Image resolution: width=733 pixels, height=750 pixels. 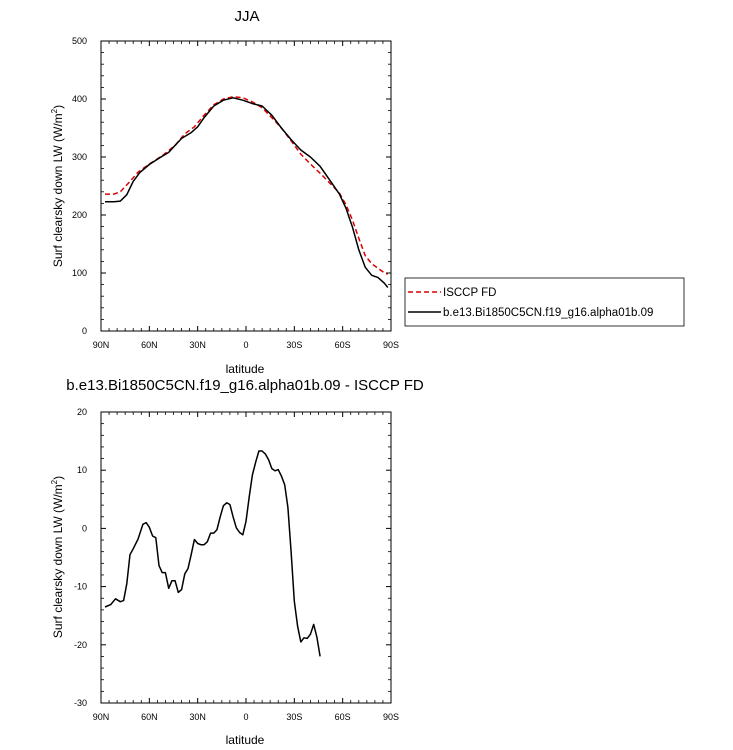 I want to click on top-x-tick-label: 30N, so click(x=197, y=345).